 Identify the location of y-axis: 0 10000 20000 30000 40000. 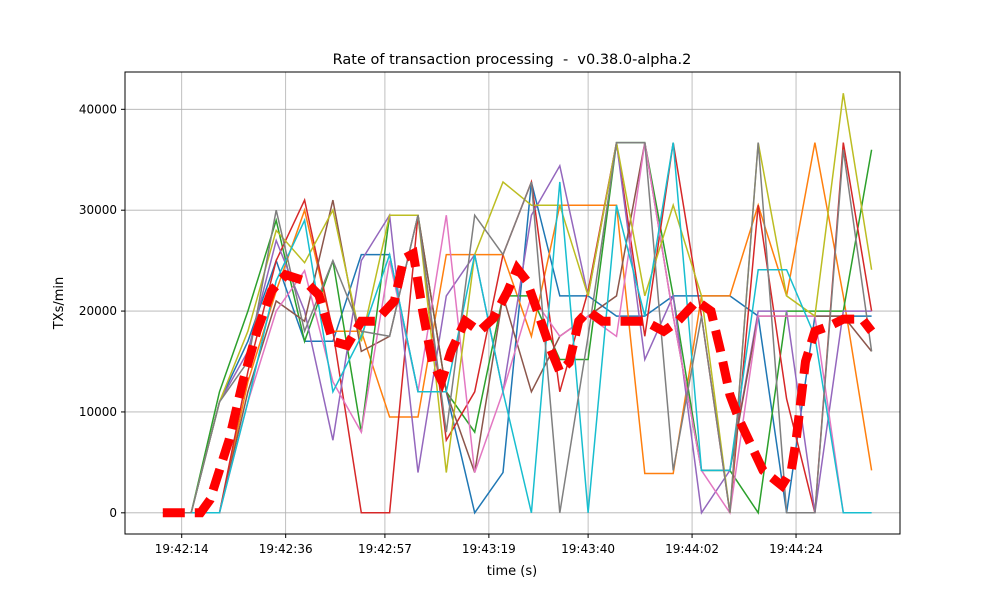
(102, 311).